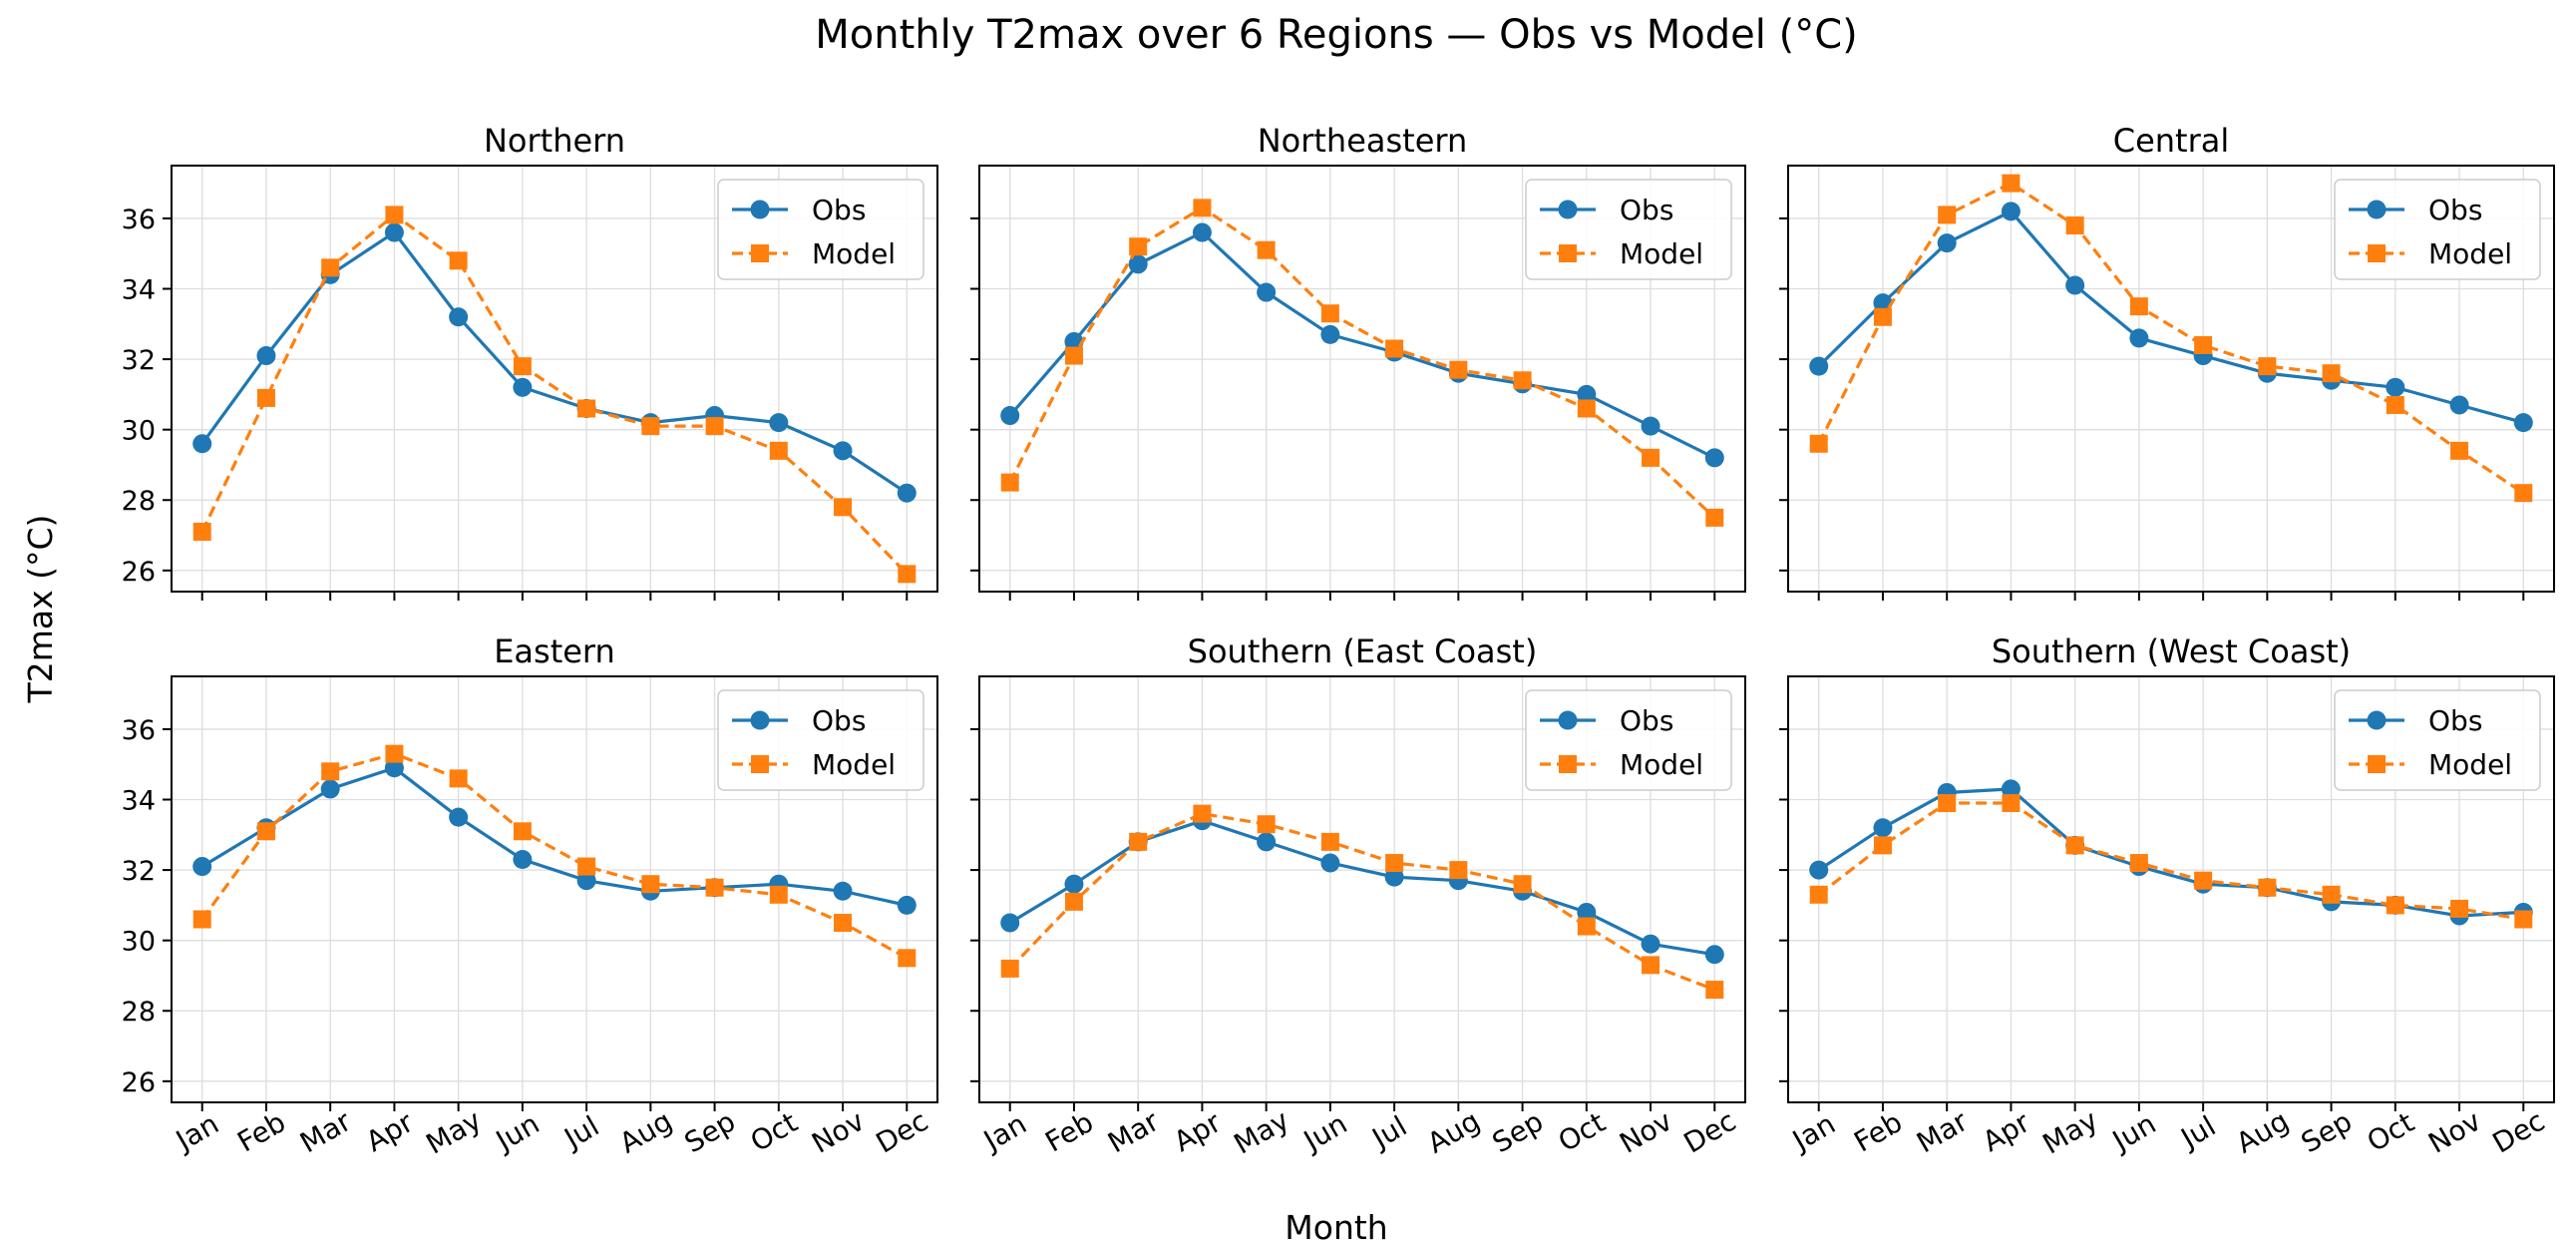  I want to click on x-tick-label: Dec, so click(902, 1132).